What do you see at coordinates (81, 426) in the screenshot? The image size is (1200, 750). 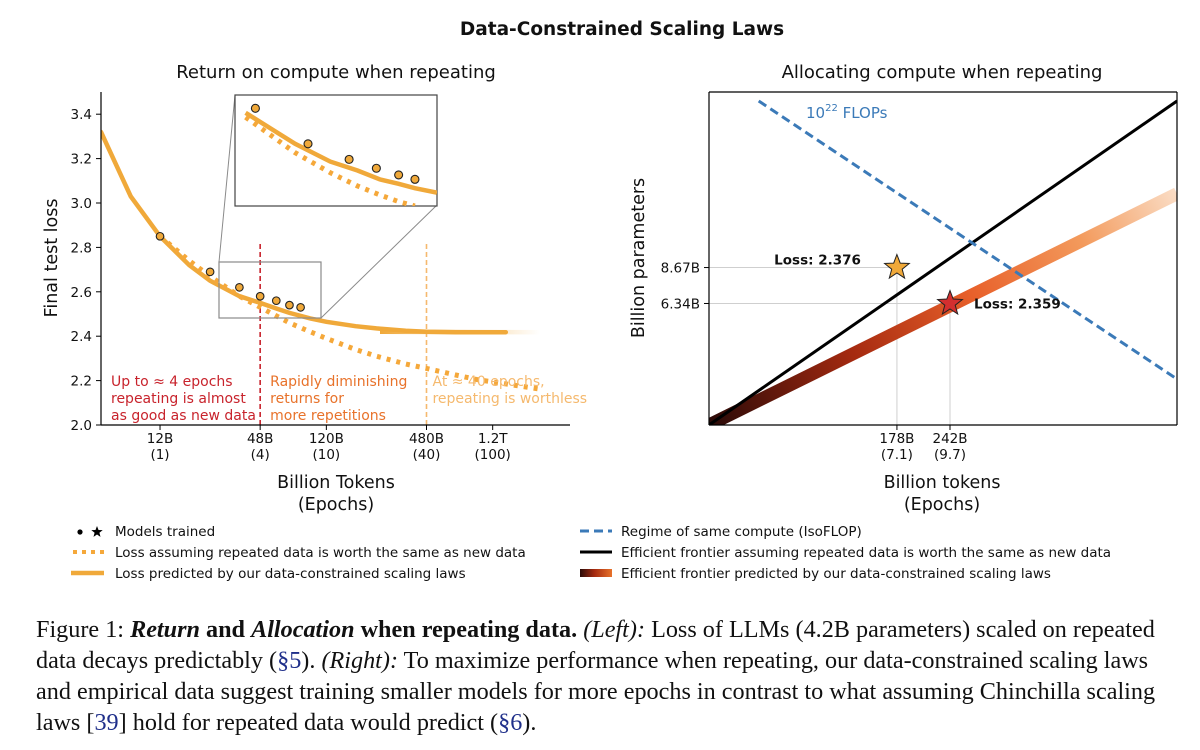 I see `left-ytick-label: 2.0` at bounding box center [81, 426].